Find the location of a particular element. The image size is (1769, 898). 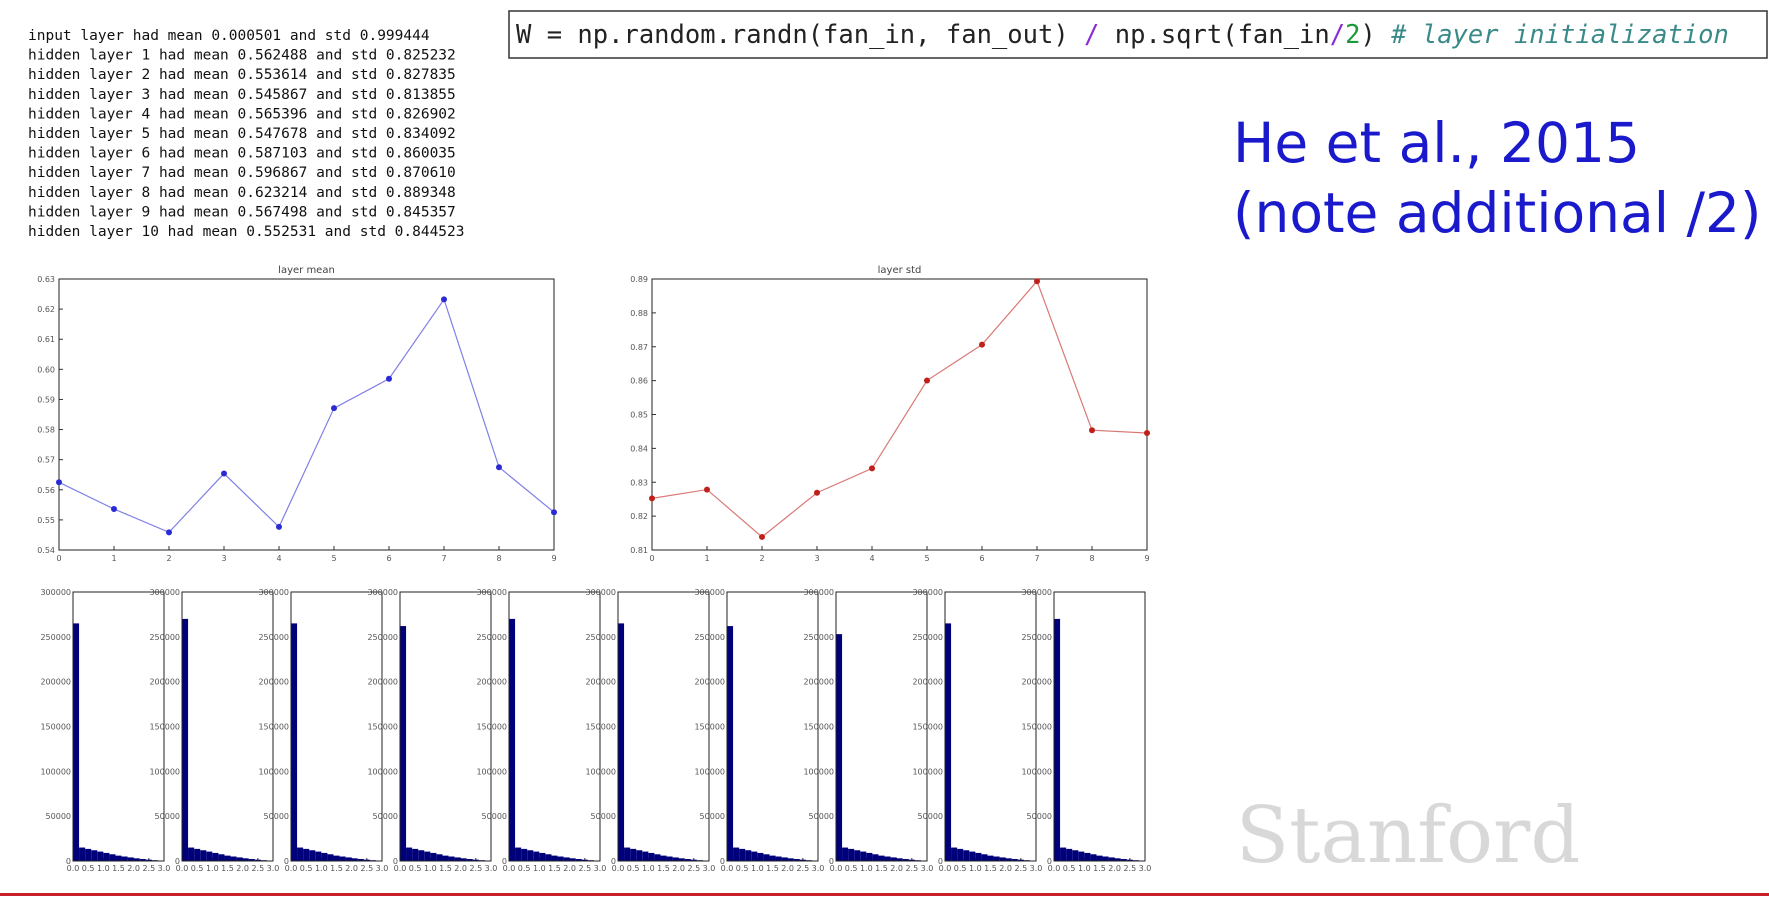

y-tick-label: 0.54 is located at coordinates (46, 550).